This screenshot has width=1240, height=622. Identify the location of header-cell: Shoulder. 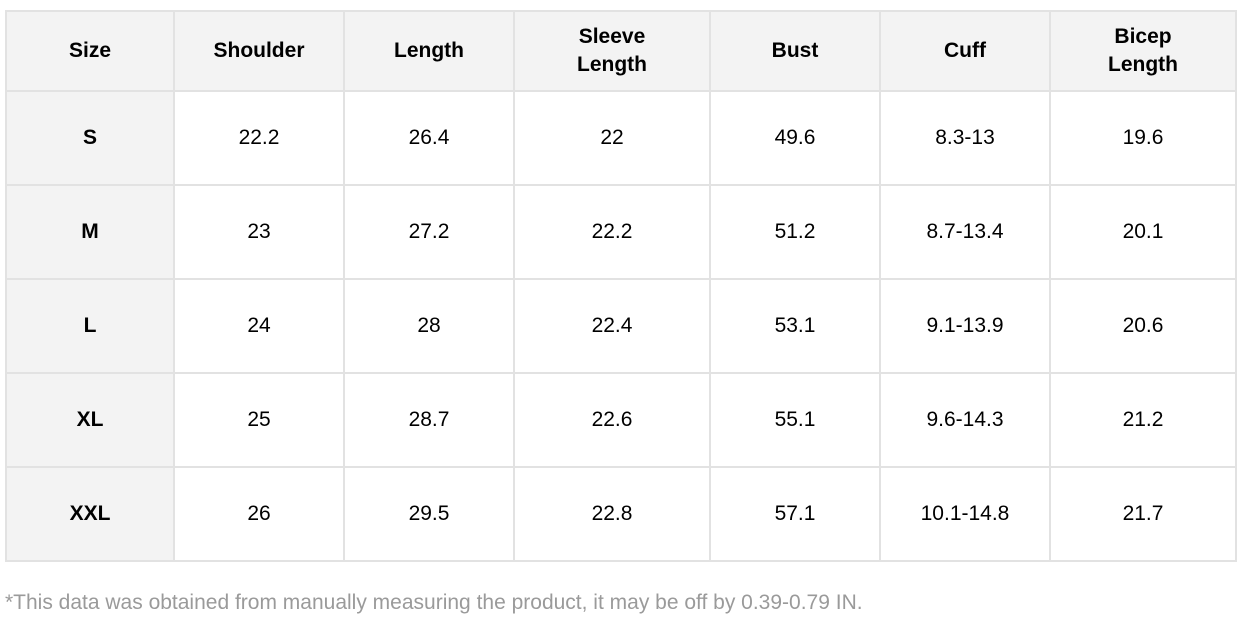
(259, 51).